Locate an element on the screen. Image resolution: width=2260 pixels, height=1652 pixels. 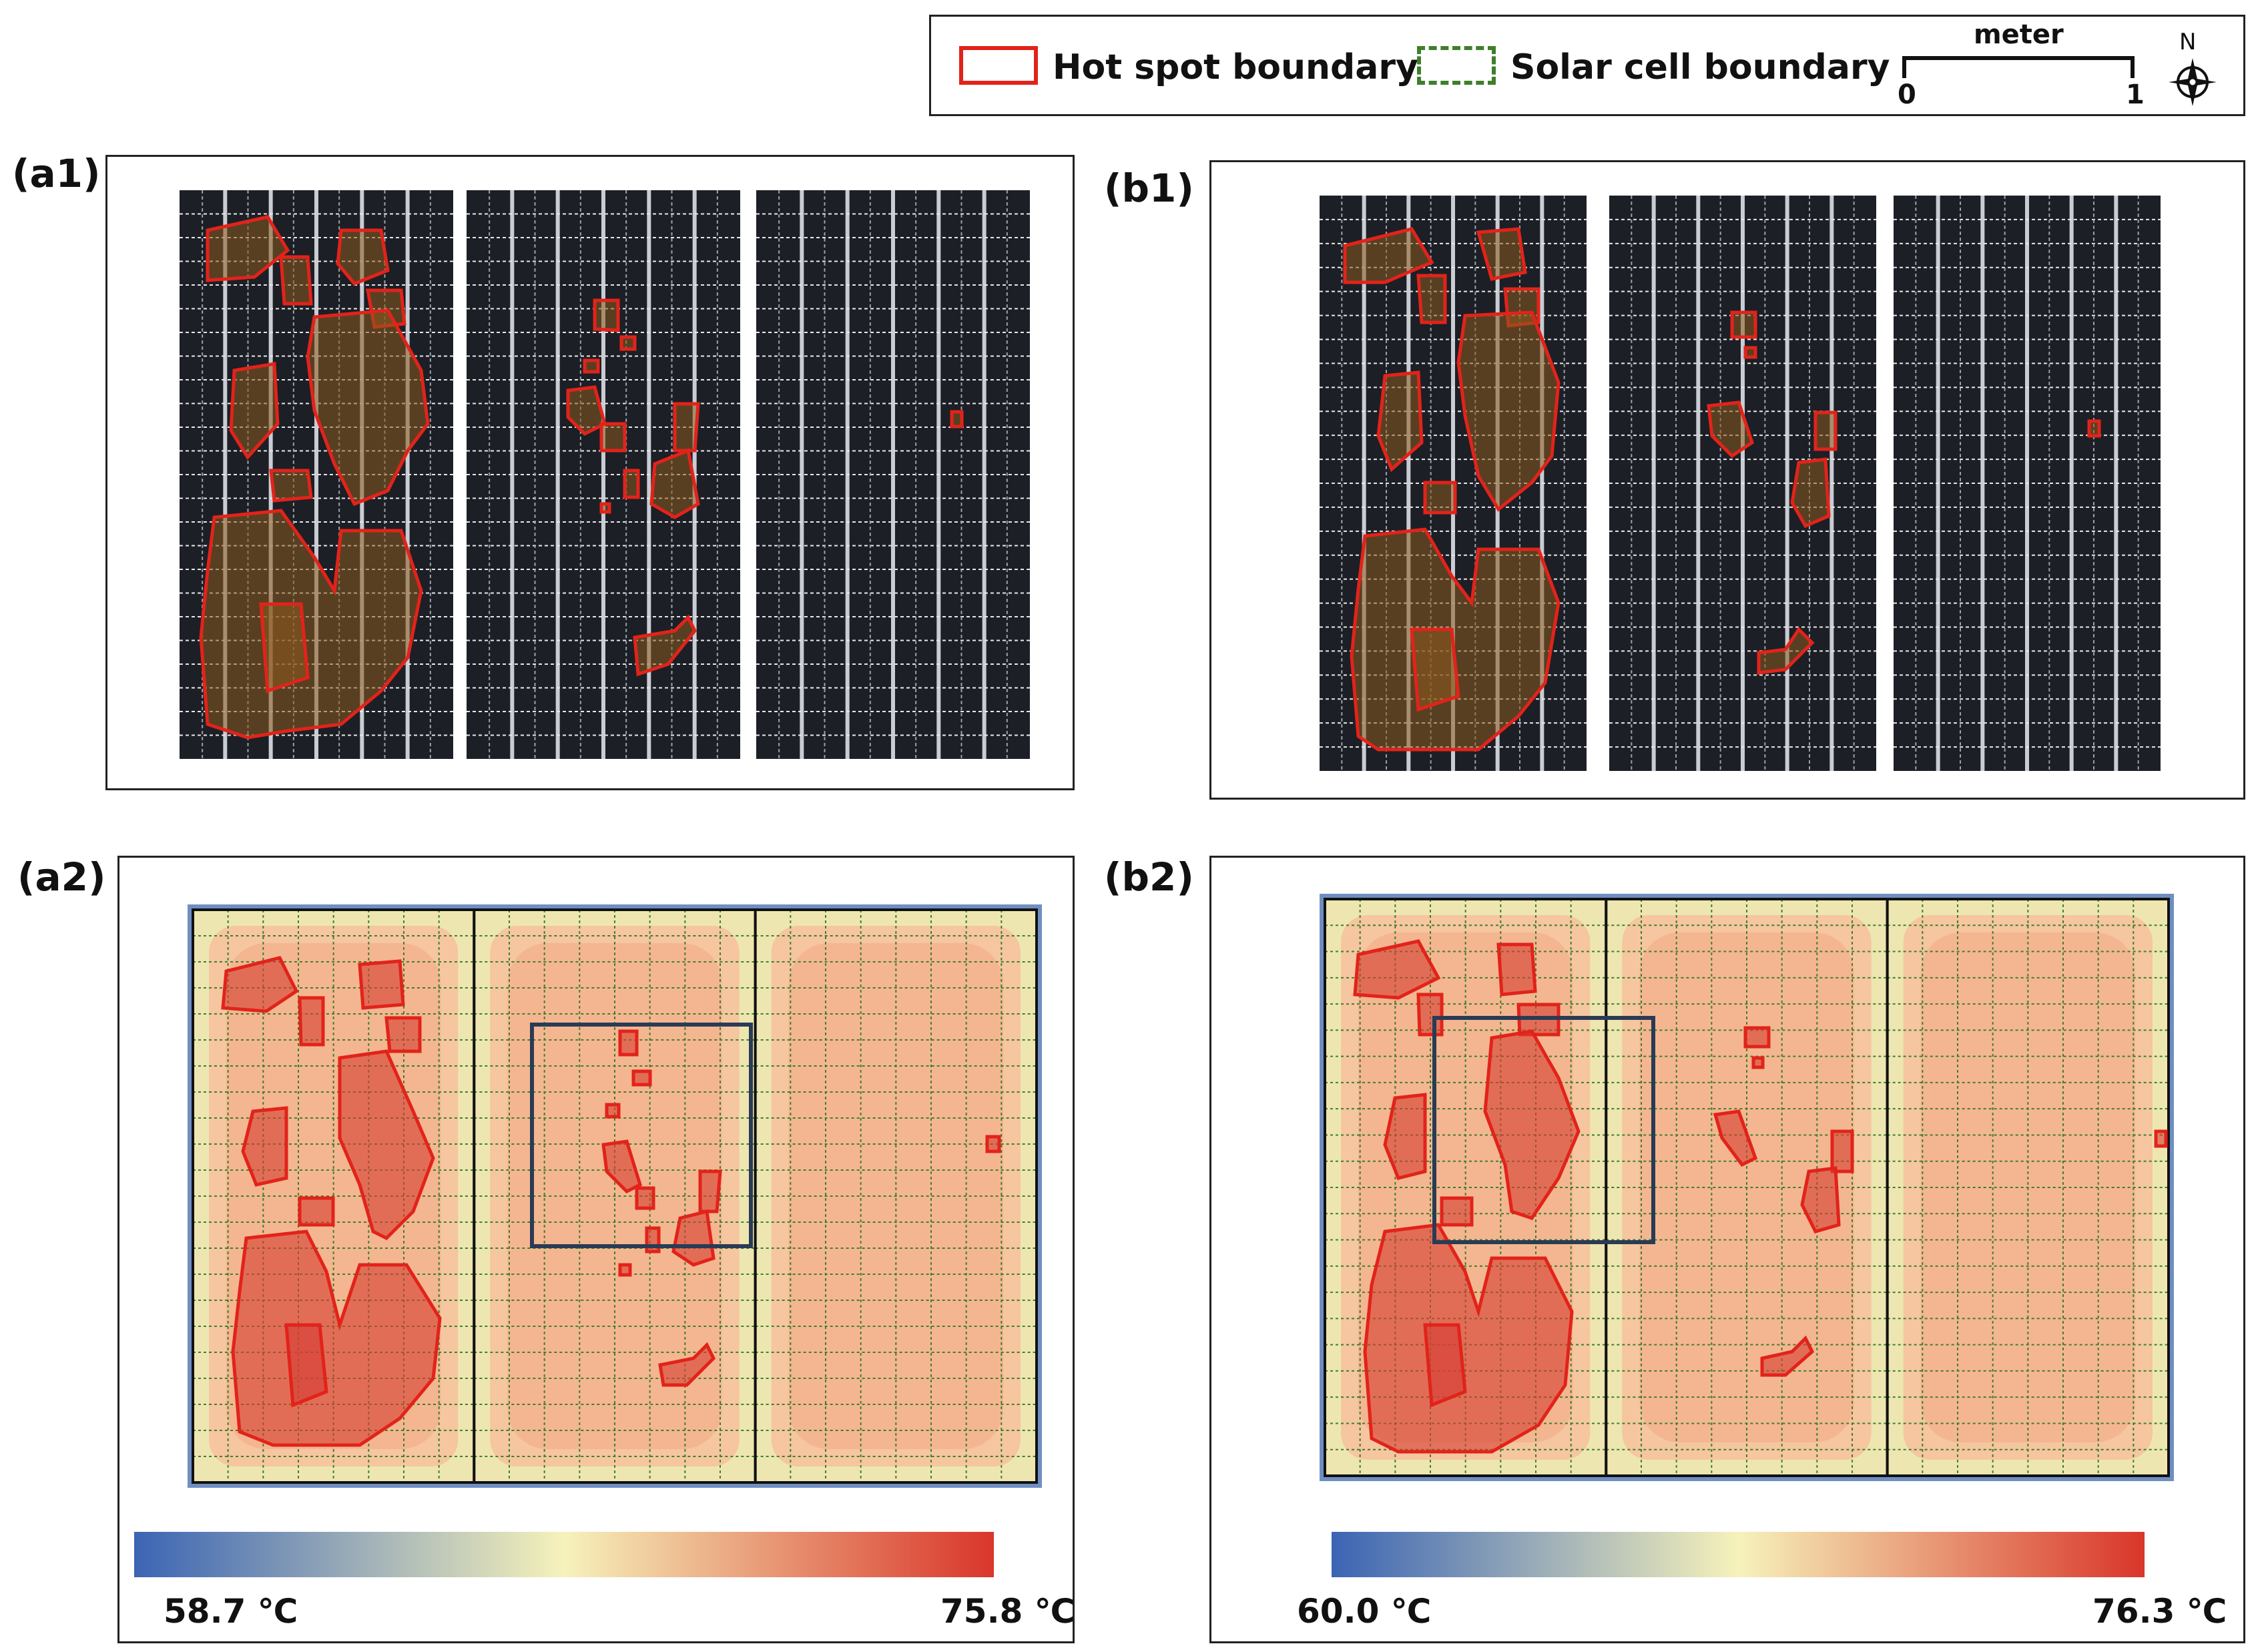
panel-label-a2: (a2) is located at coordinates (61, 877).